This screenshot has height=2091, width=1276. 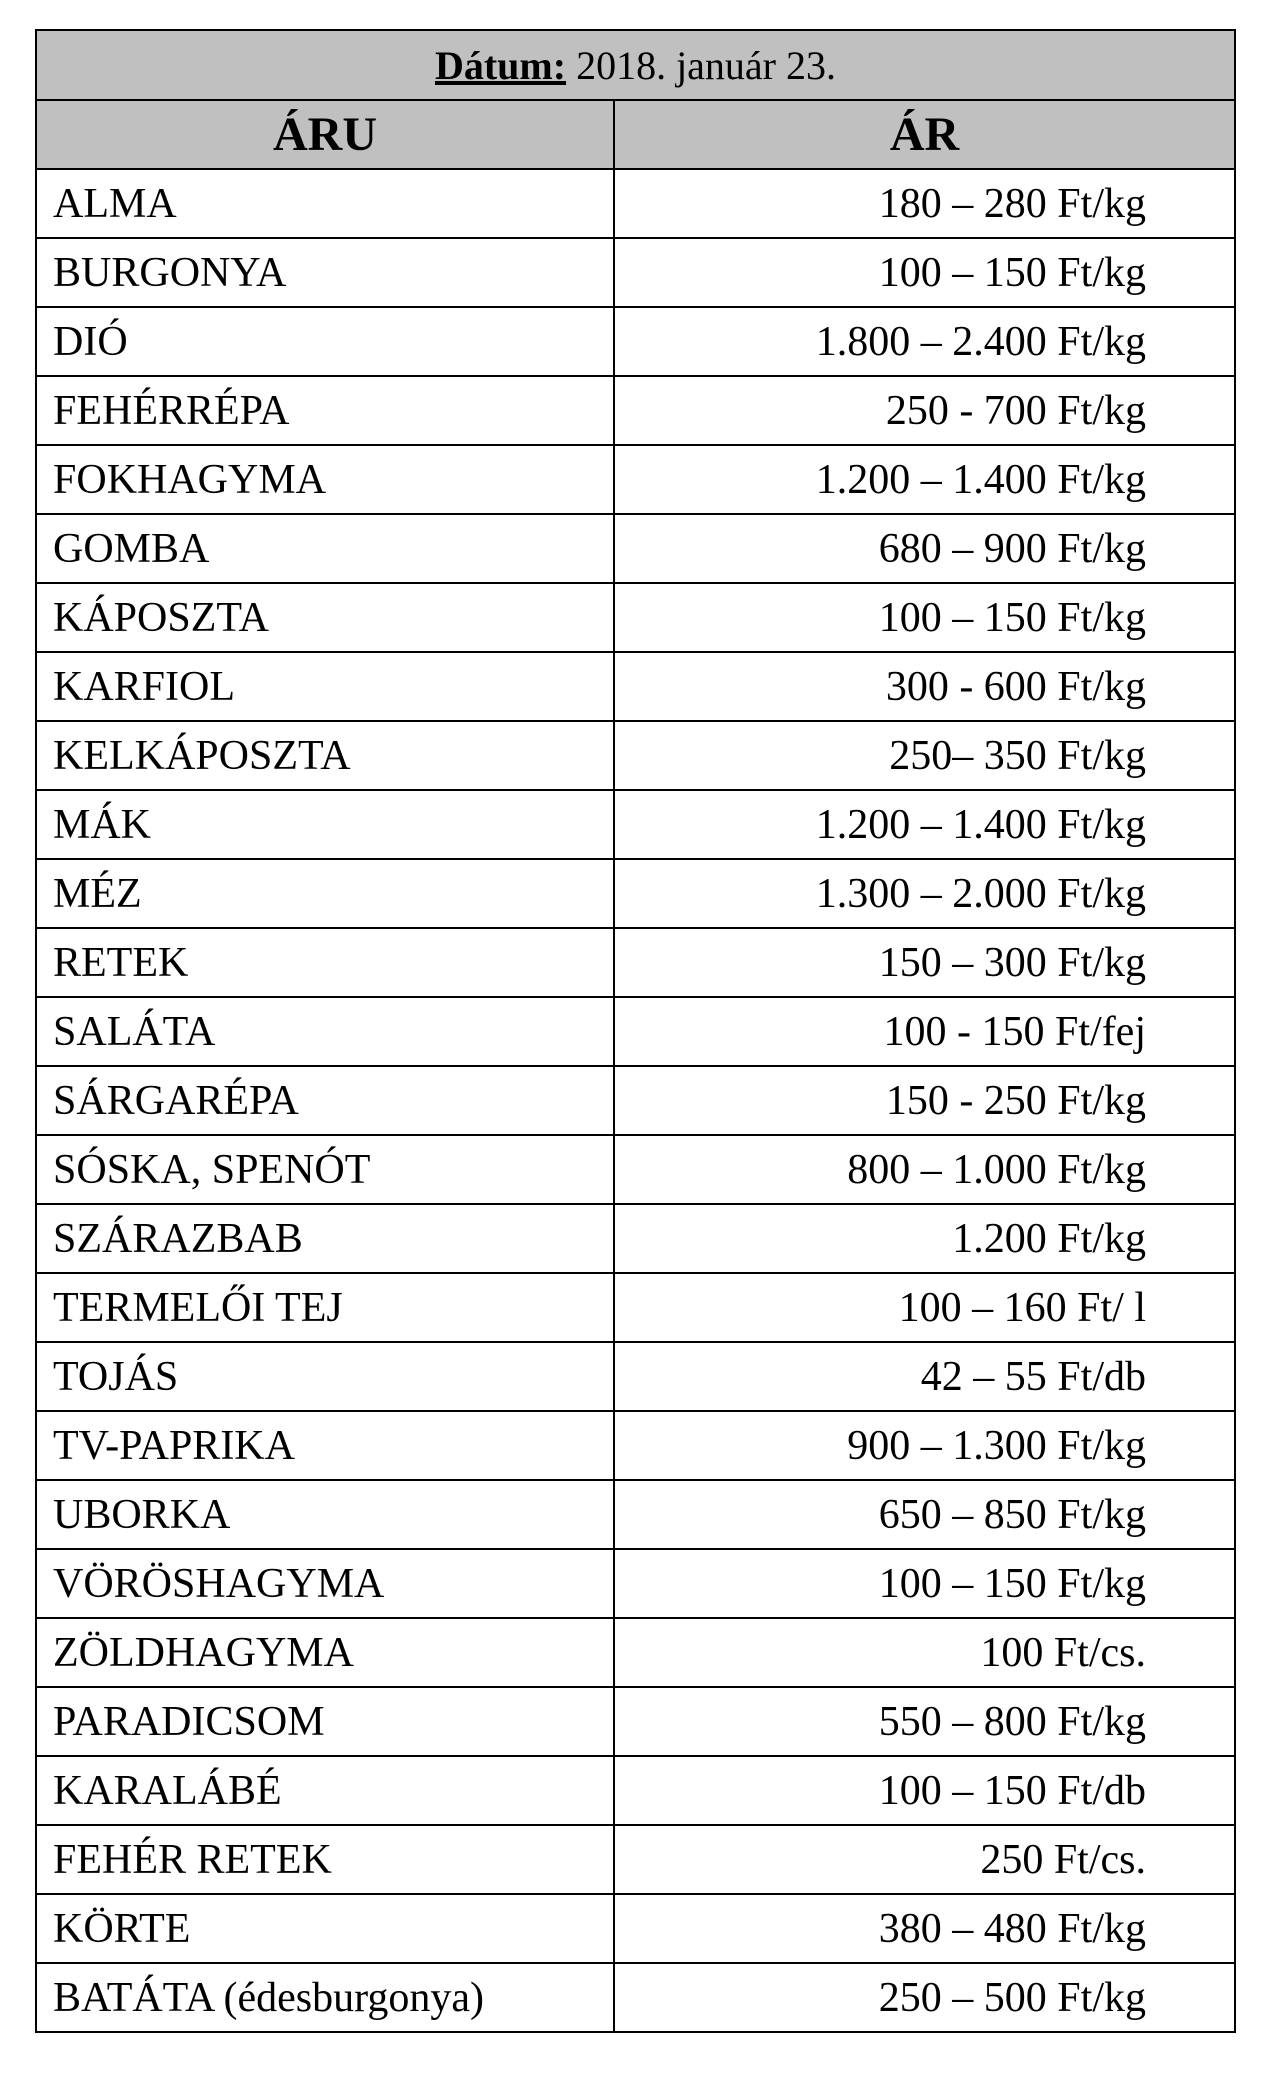 I want to click on table-row: SÓSKA, SPENÓT 800 – 1.000 Ft/kg, so click(x=635, y=1169).